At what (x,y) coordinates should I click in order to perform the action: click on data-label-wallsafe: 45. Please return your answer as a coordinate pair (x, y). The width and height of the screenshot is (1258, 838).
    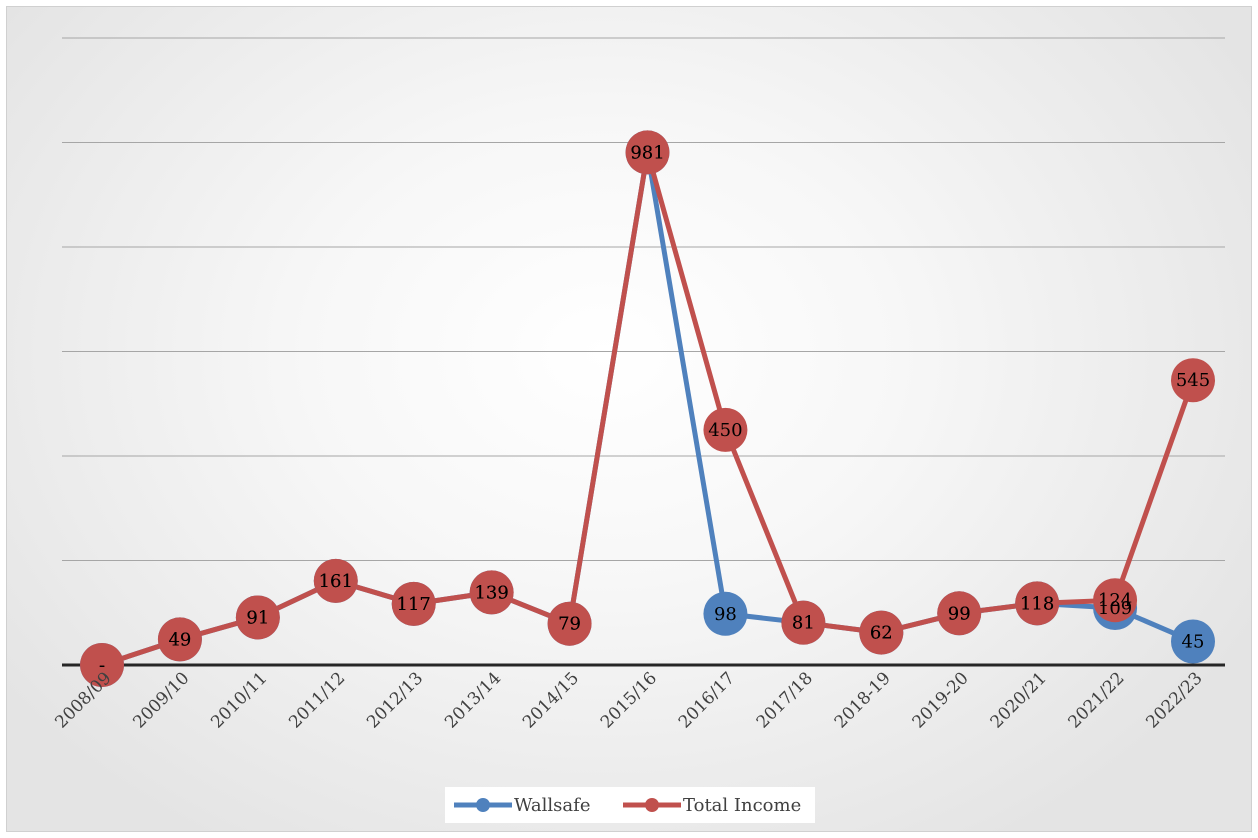
    Looking at the image, I should click on (1193, 641).